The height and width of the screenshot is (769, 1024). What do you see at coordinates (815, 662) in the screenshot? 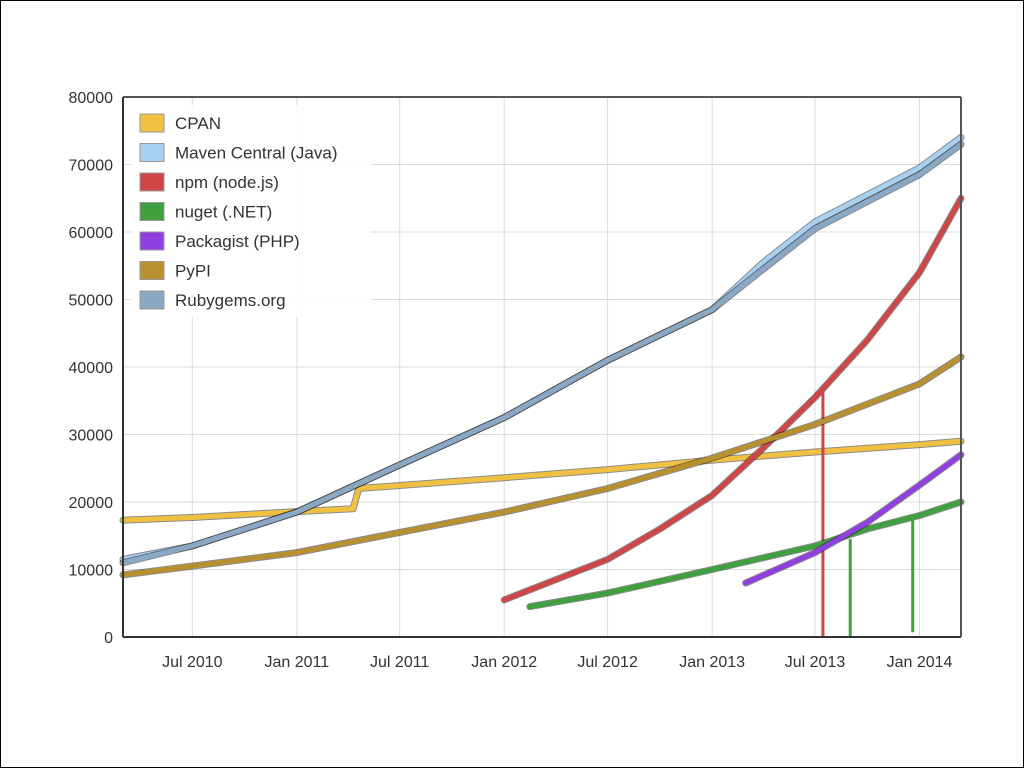
I see `x-tick-label: Jul 2013` at bounding box center [815, 662].